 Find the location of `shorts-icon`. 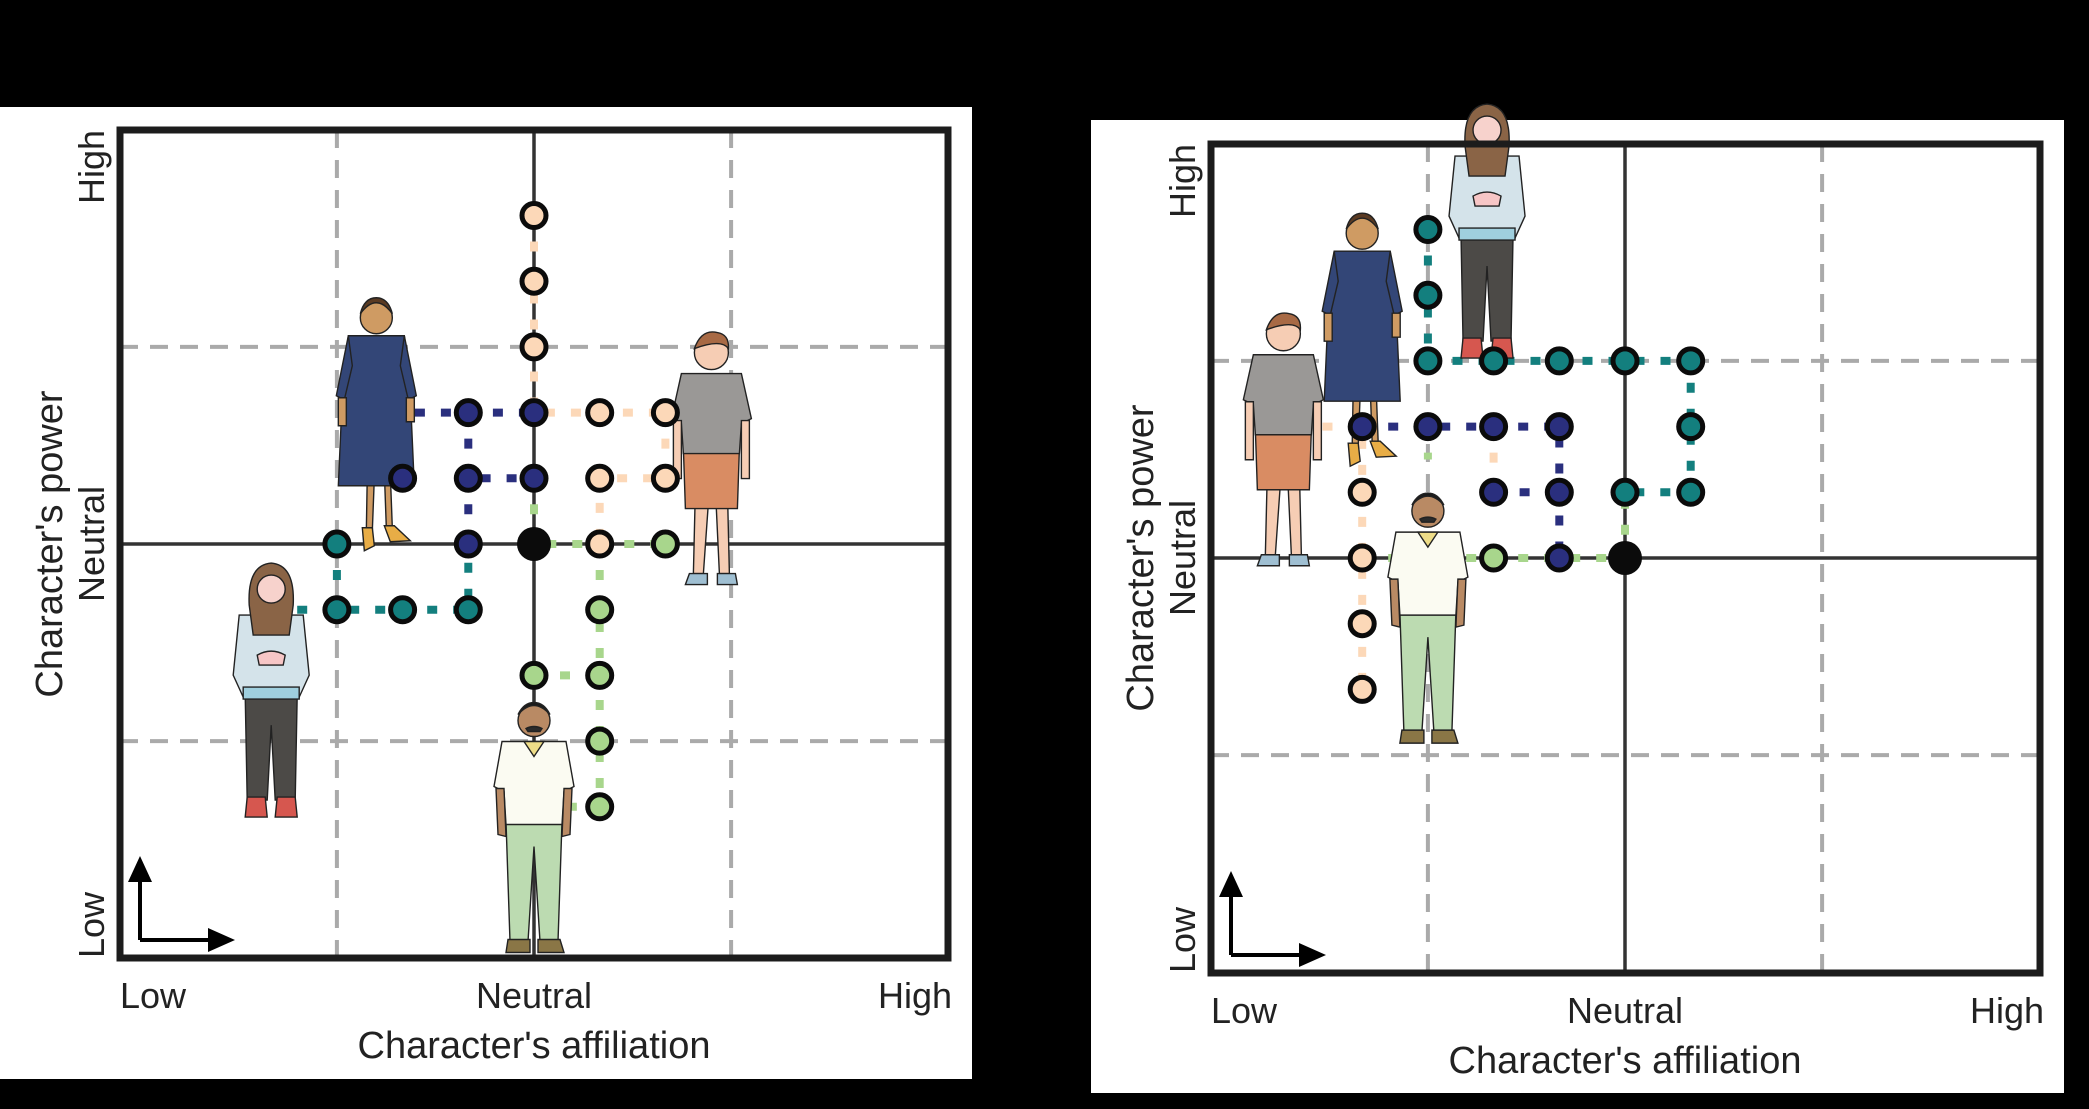

shorts-icon is located at coordinates (1283, 460).